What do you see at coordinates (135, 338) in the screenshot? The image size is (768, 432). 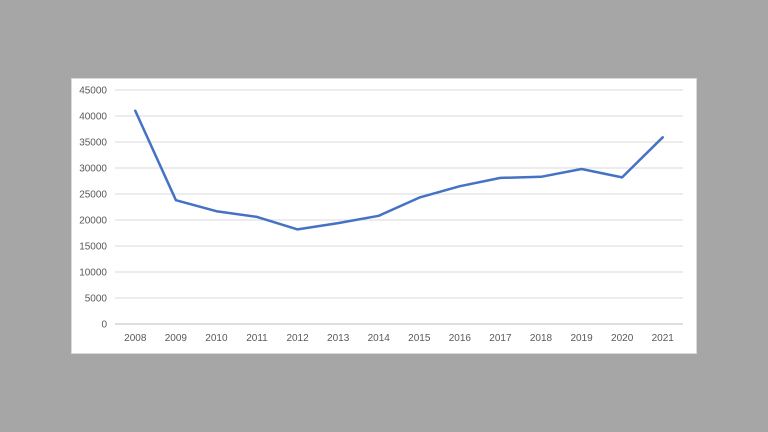 I see `x-tick-label: 2008` at bounding box center [135, 338].